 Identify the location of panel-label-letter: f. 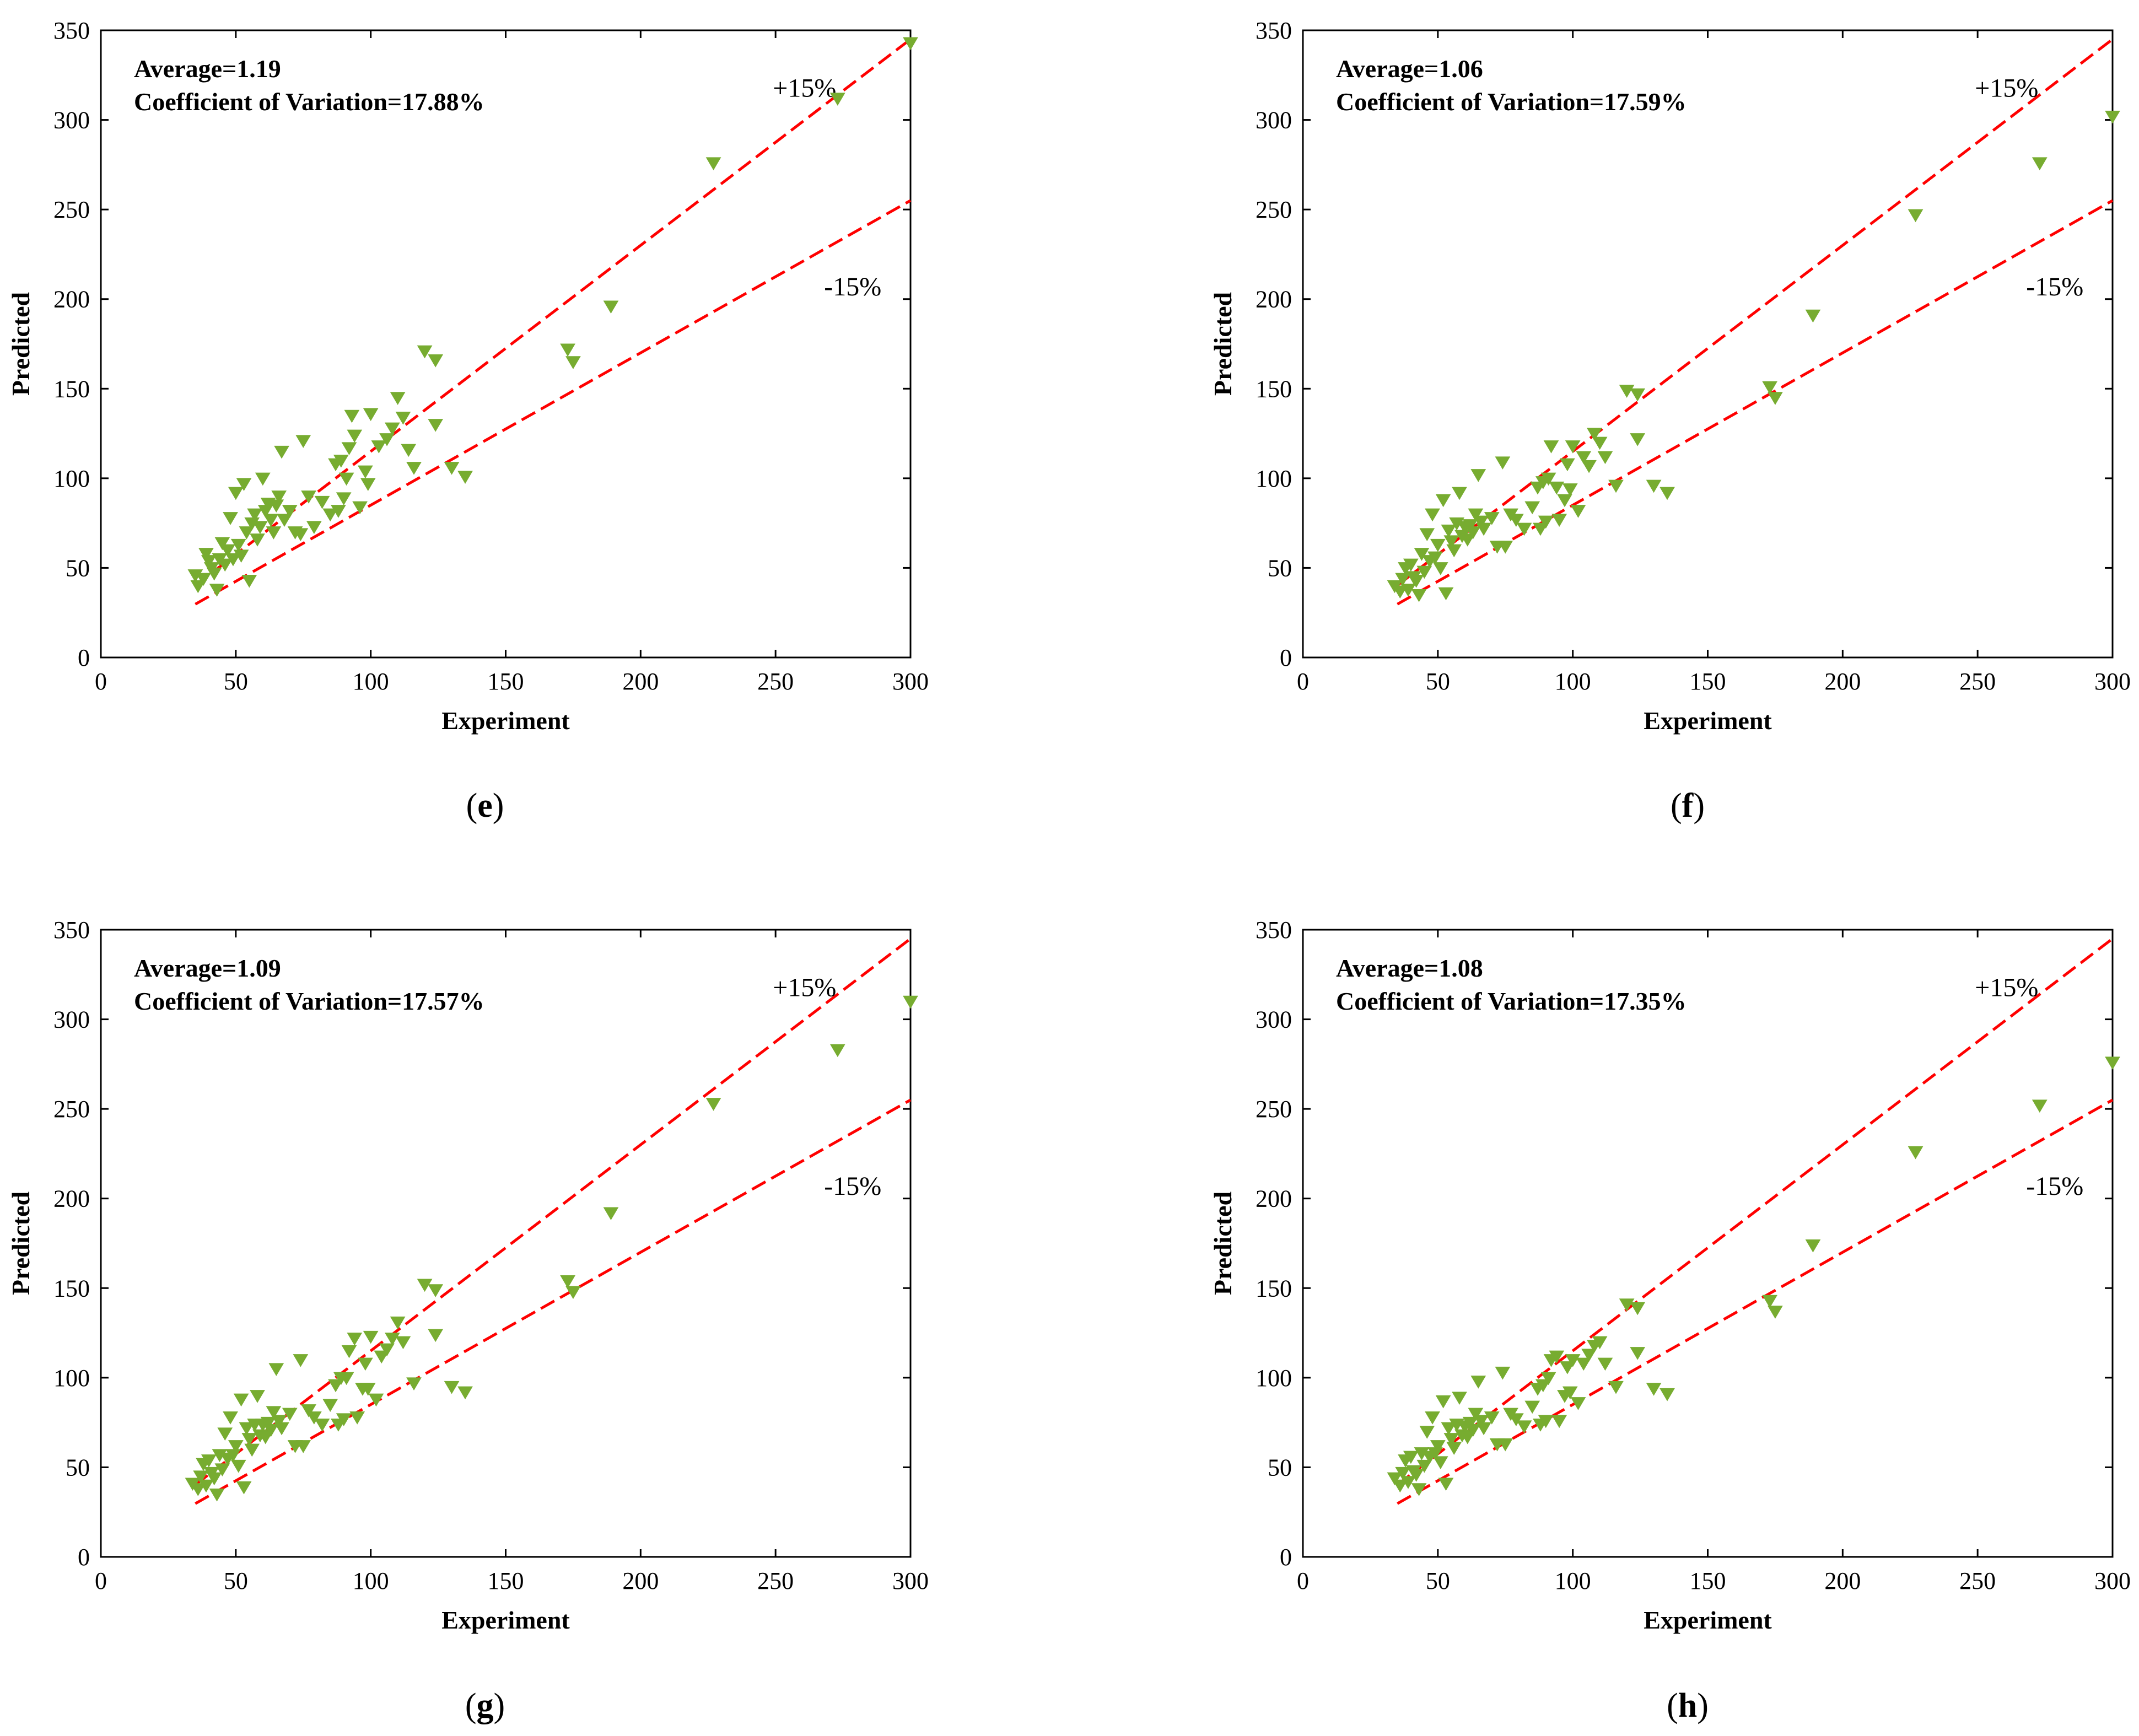
(1688, 805).